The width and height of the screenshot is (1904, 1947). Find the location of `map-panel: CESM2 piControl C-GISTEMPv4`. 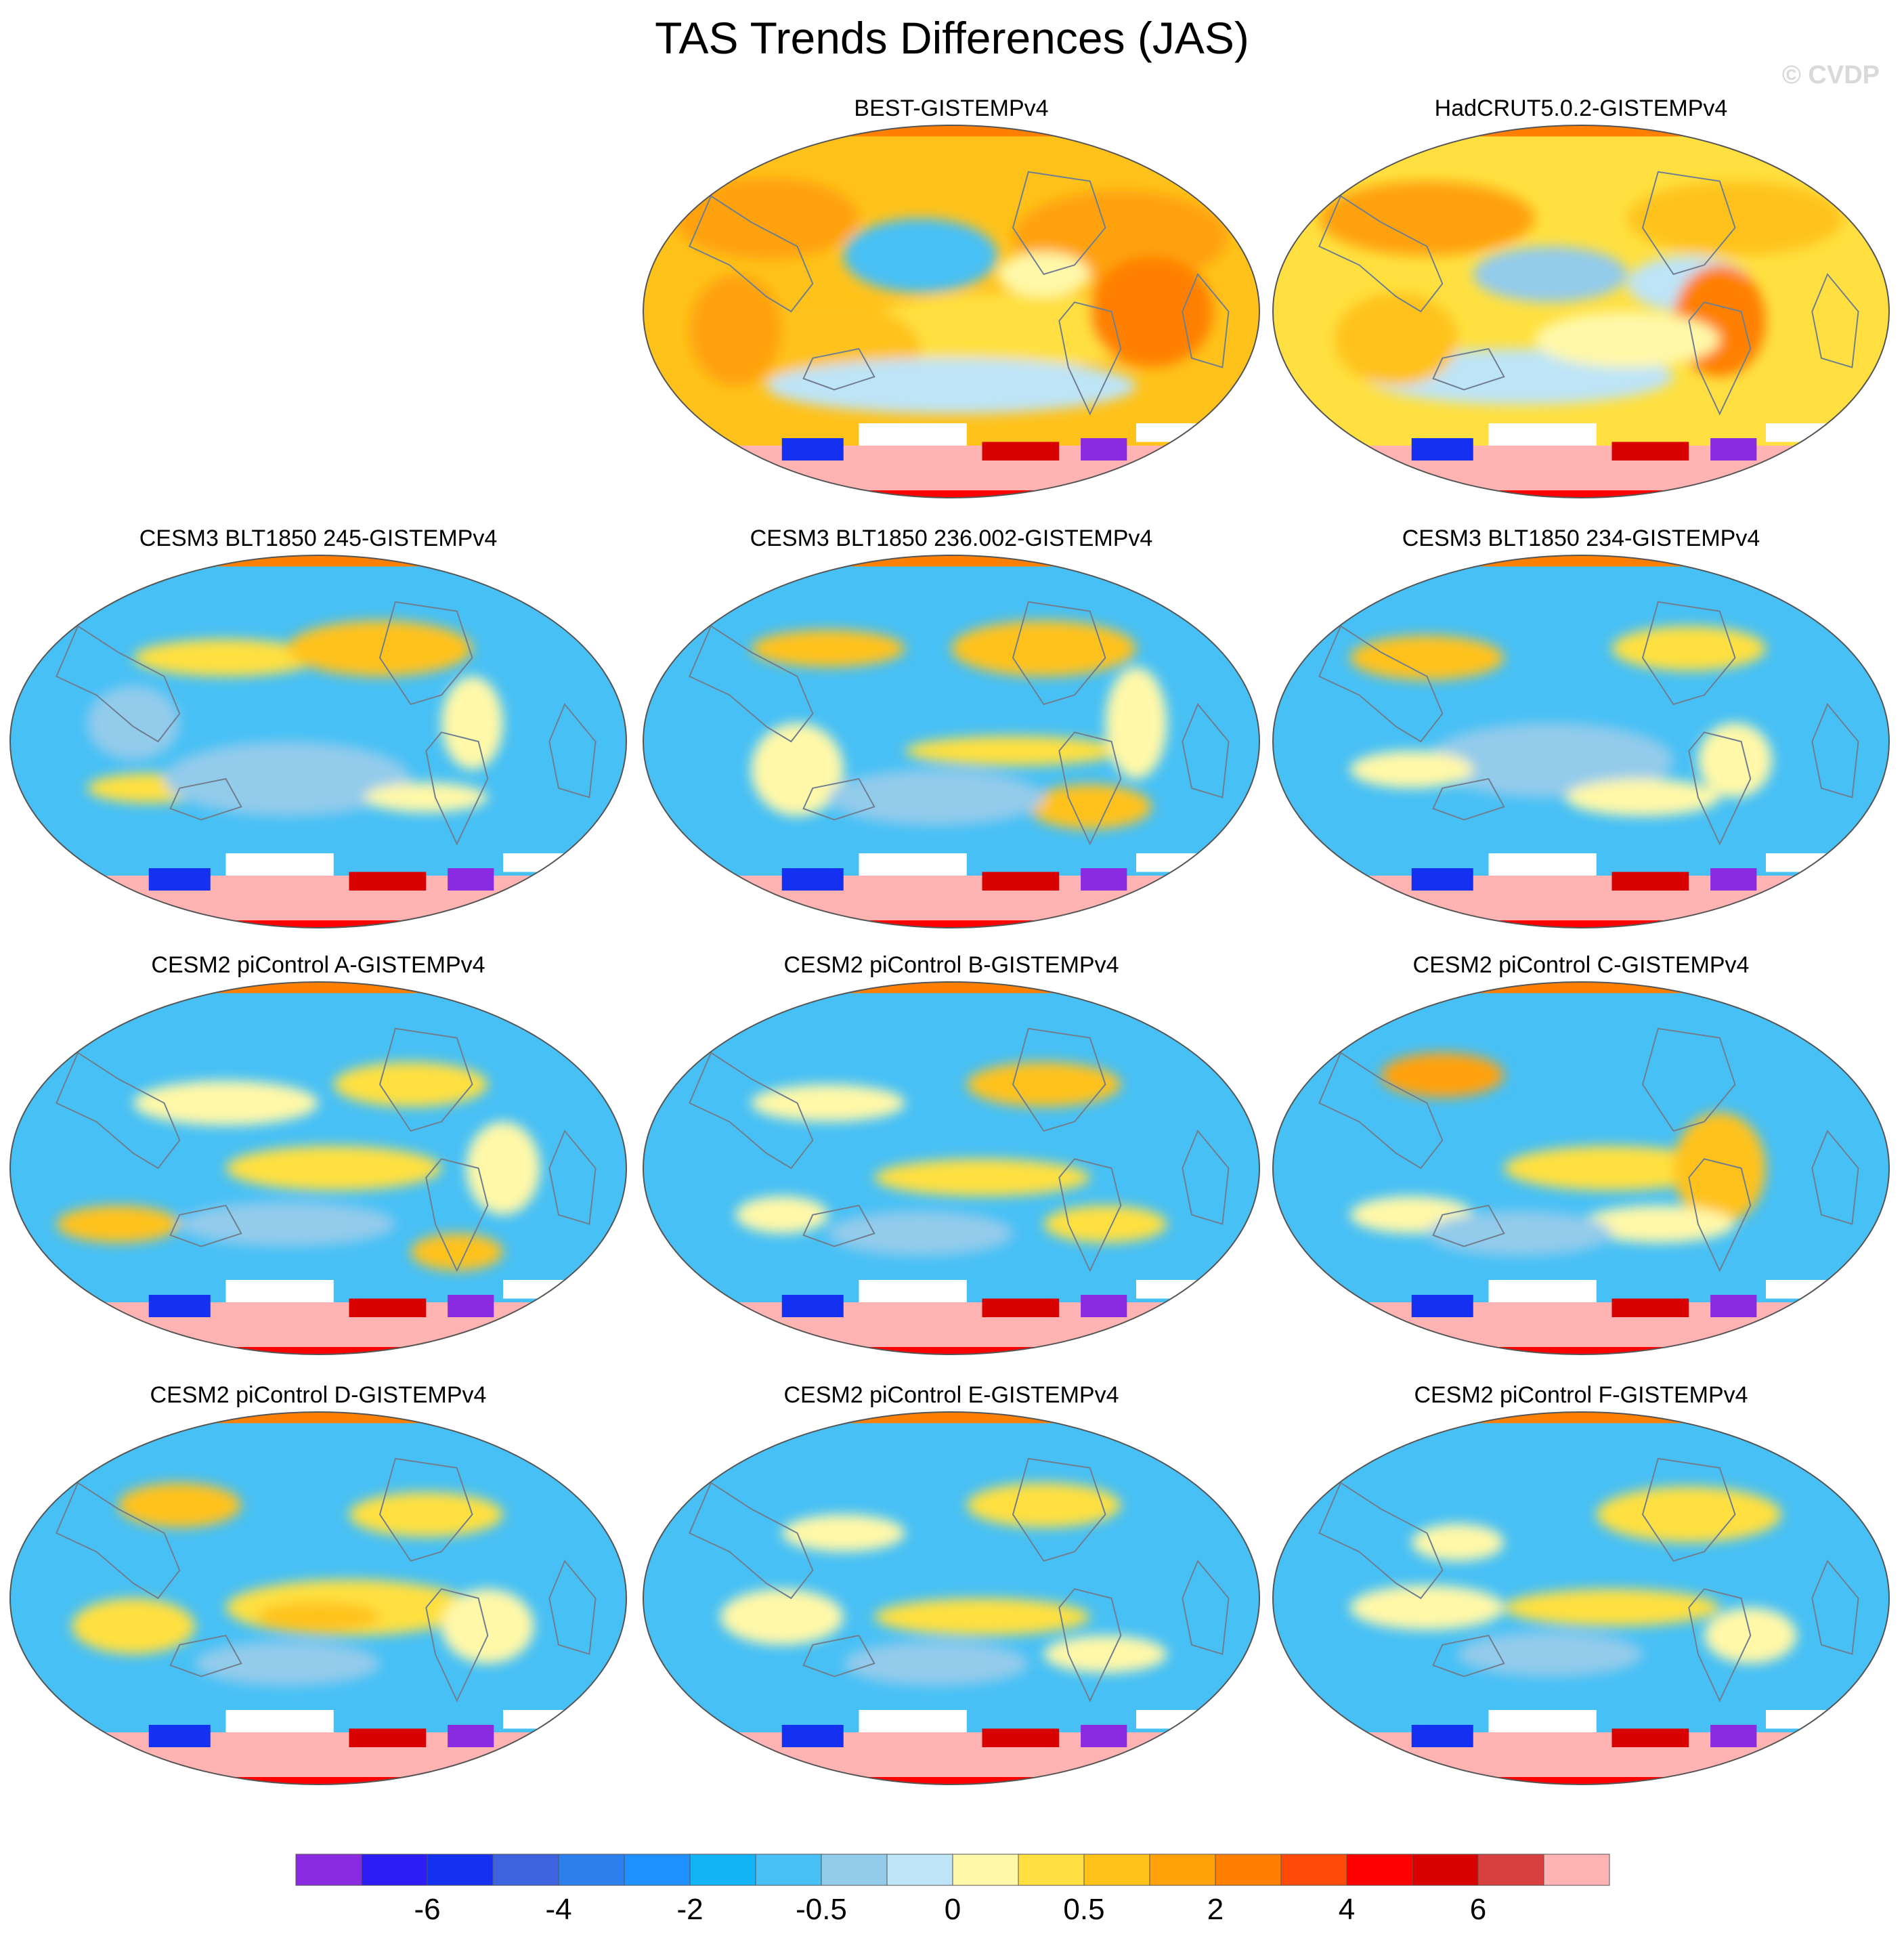

map-panel: CESM2 piControl C-GISTEMPv4 is located at coordinates (1581, 1153).